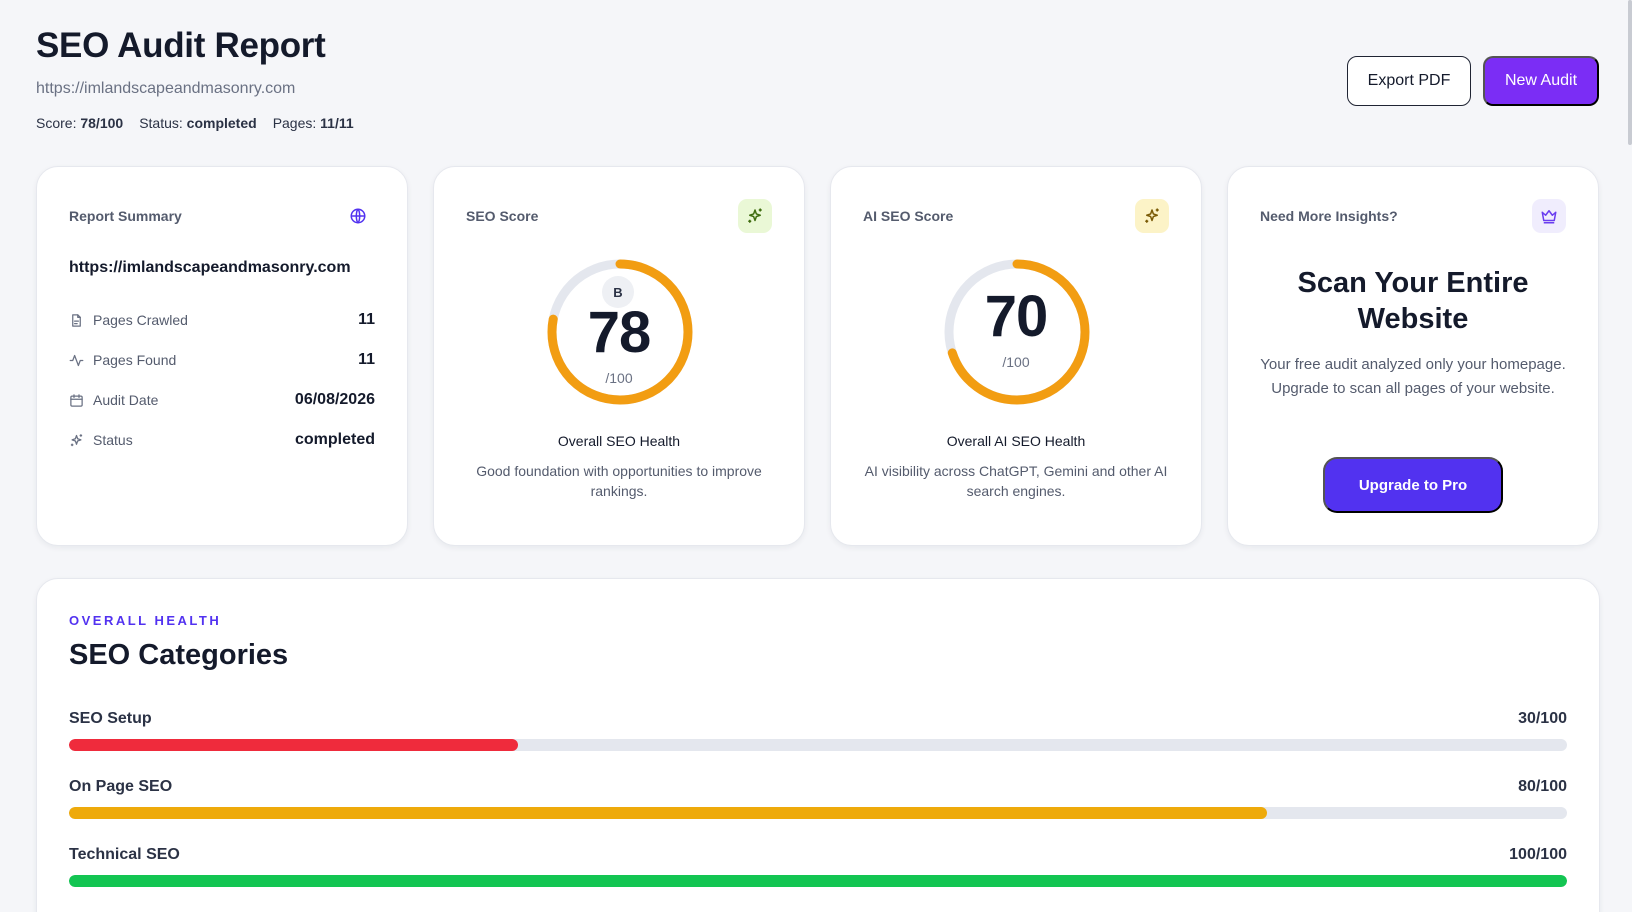  Describe the element at coordinates (334, 439) in the screenshot. I see `summary-row-value: completed` at that location.